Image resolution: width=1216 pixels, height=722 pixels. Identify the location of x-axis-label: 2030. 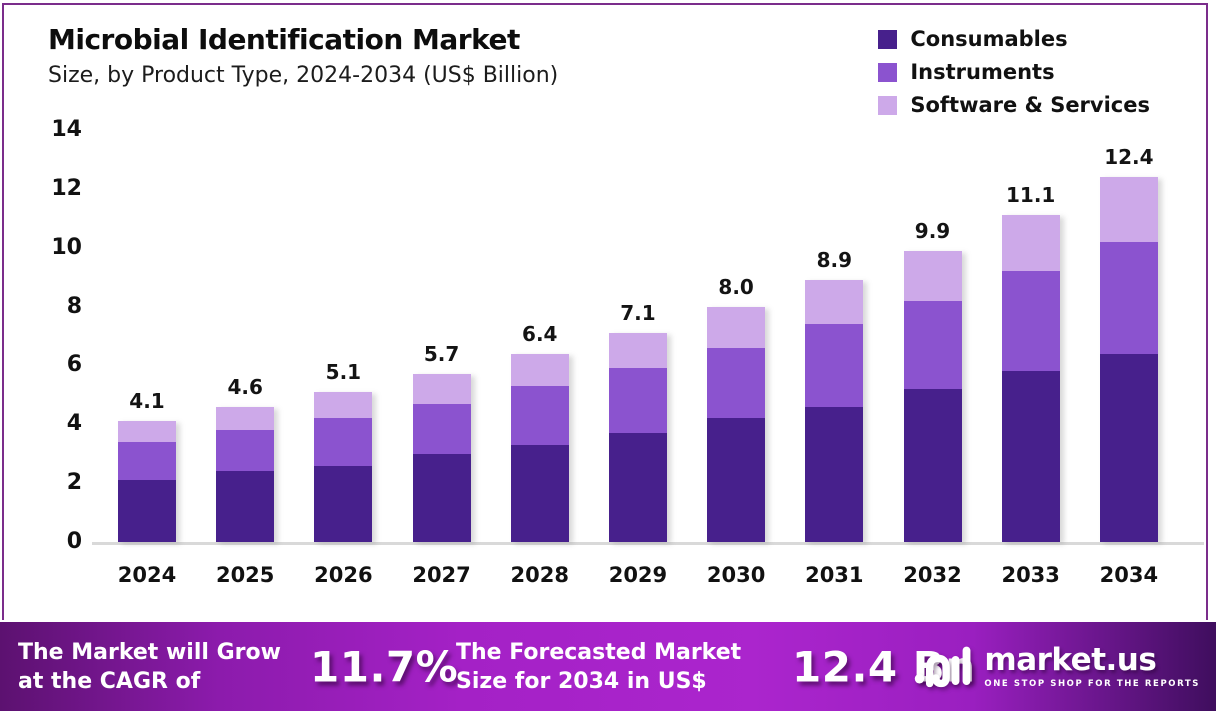
(736, 575).